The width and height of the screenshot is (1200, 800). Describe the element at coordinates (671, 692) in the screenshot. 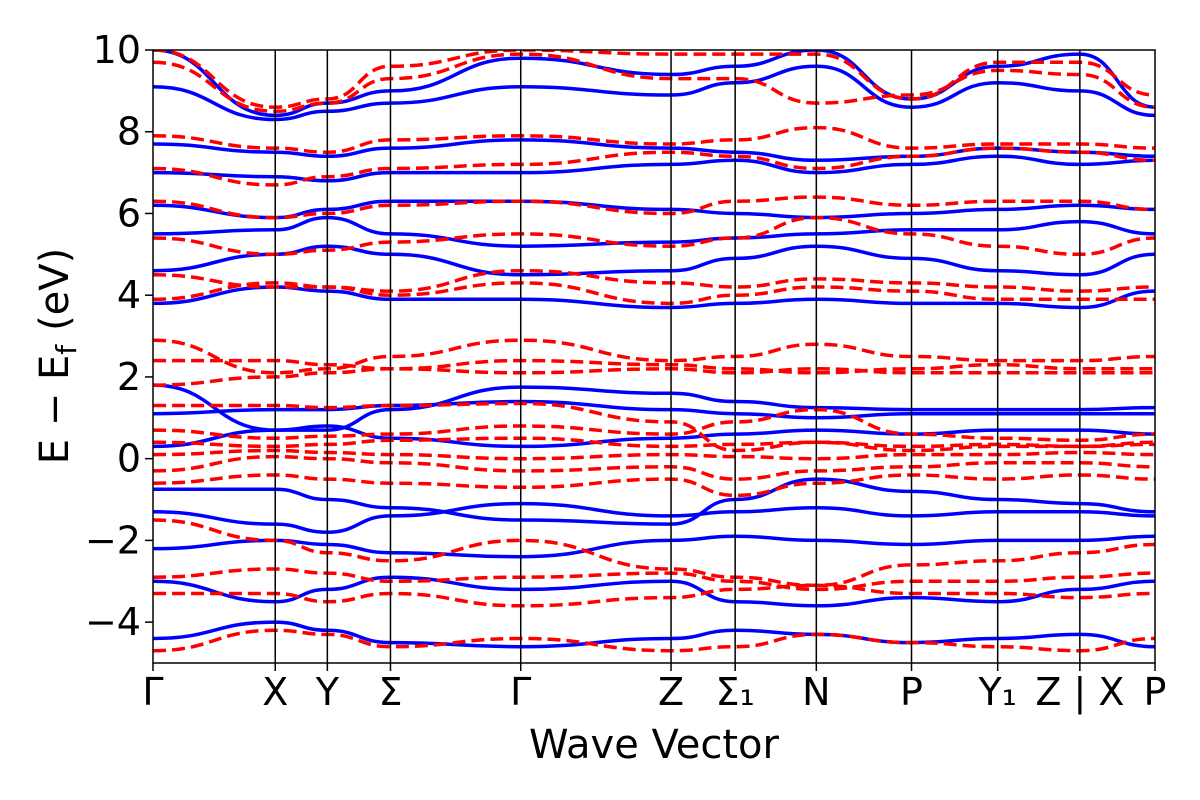

I see `x-tick-label-5: Z` at that location.